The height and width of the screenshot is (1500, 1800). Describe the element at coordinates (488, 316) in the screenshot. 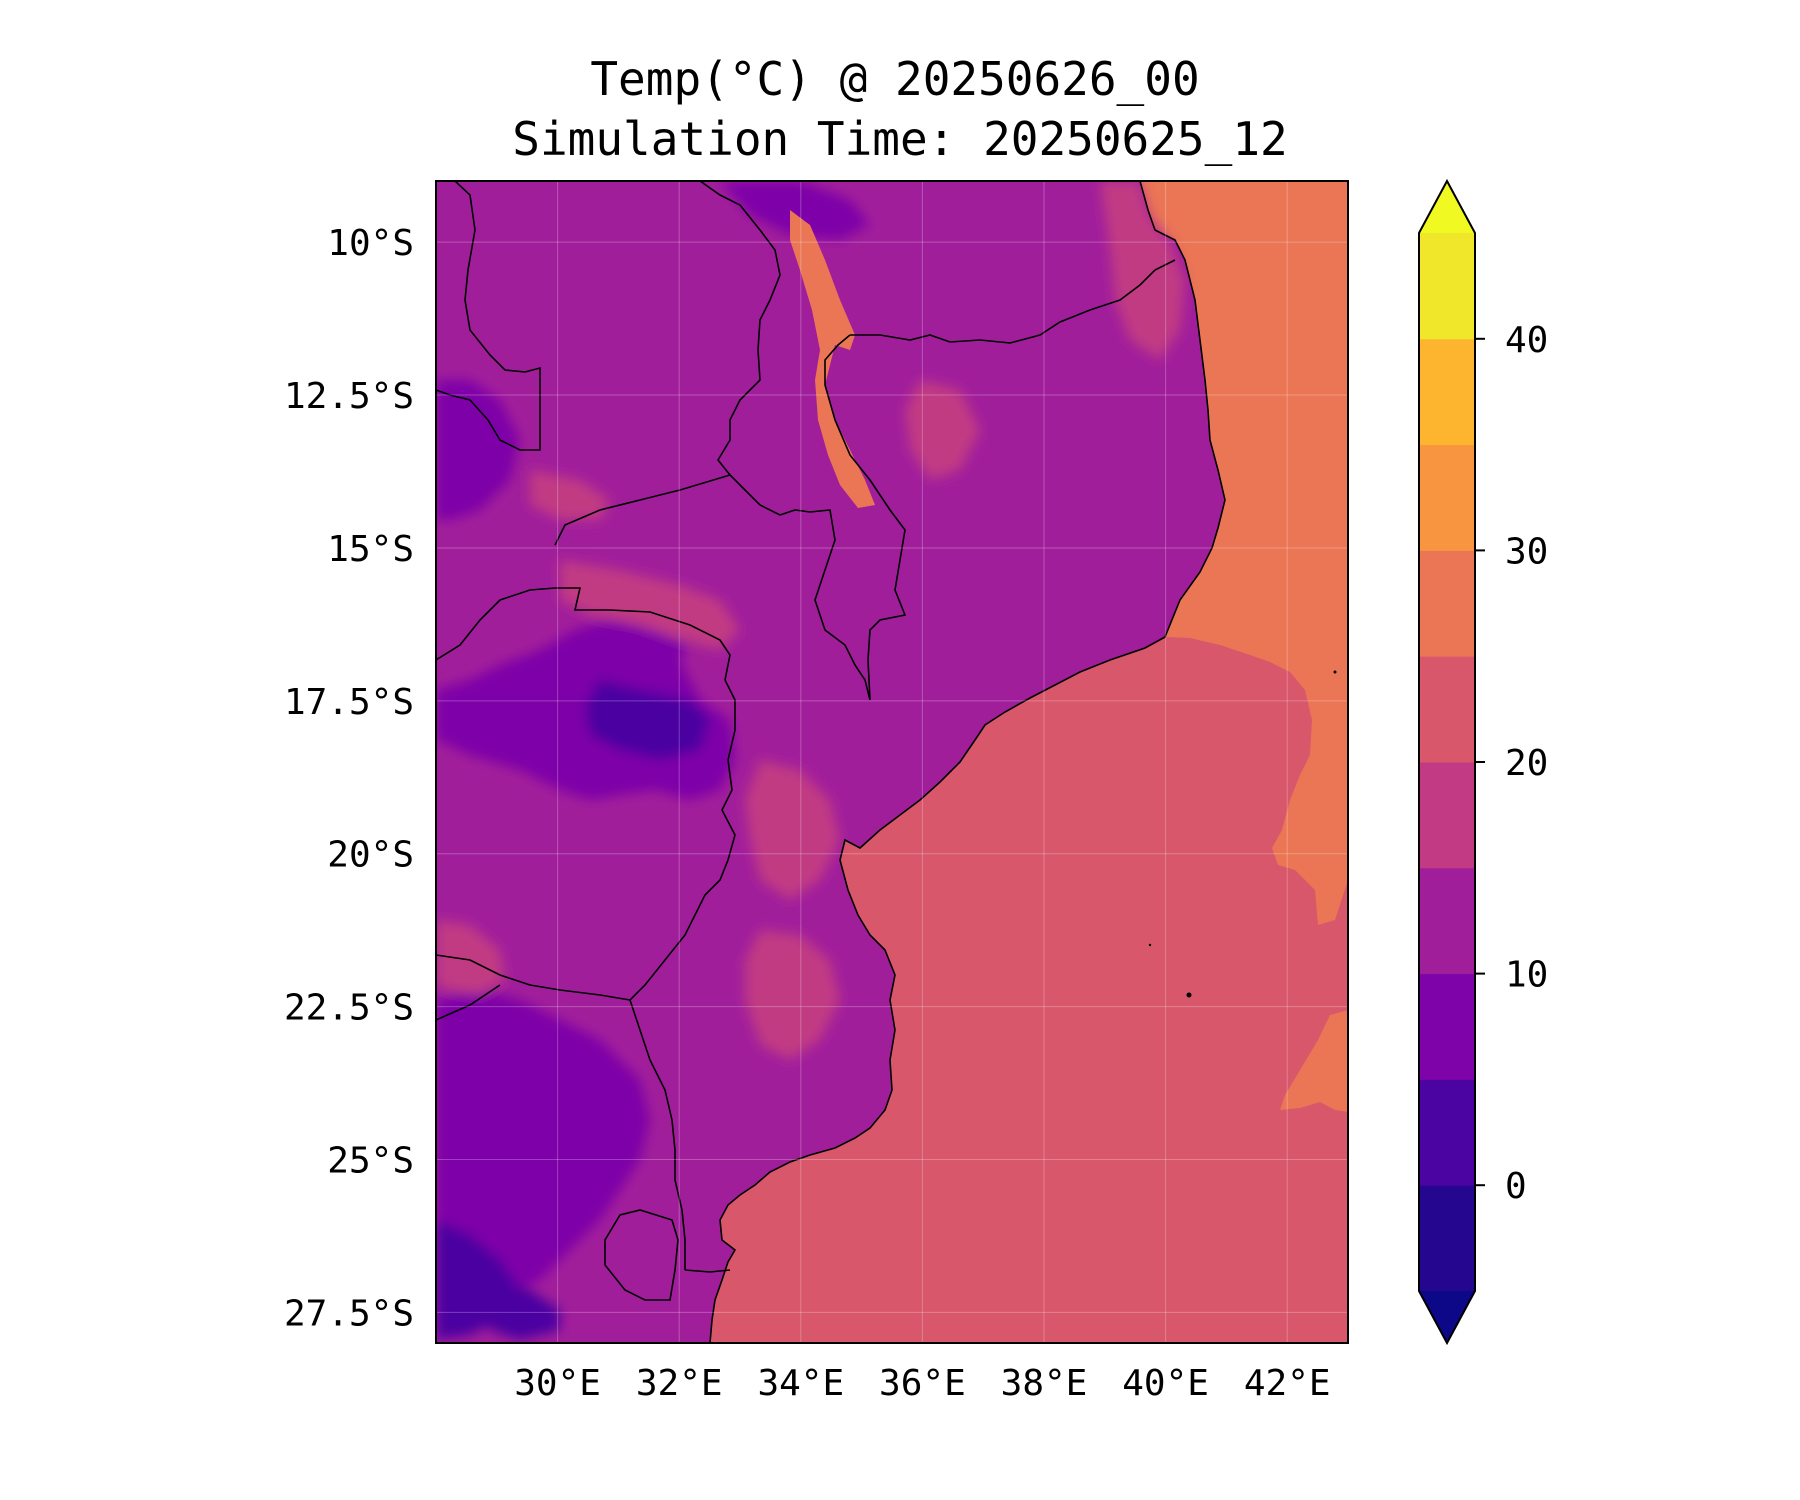

I see `border-congo-zambia` at that location.